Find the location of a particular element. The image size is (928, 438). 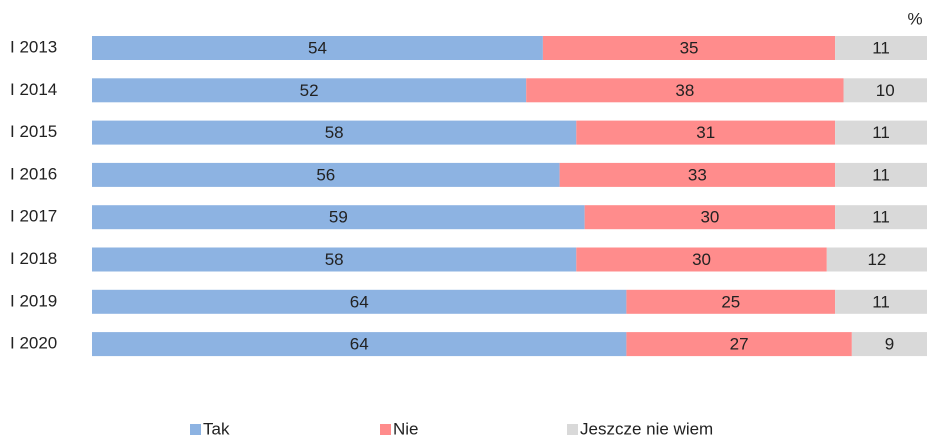

legend-label: Jeszcze nie wiem is located at coordinates (646, 428).